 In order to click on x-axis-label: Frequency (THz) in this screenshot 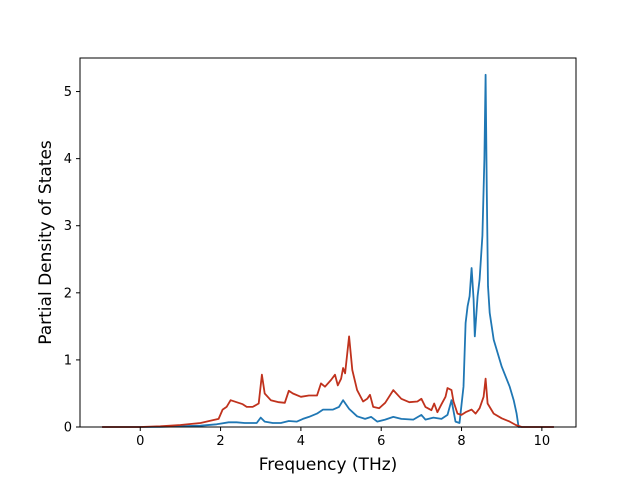, I will do `click(328, 465)`.